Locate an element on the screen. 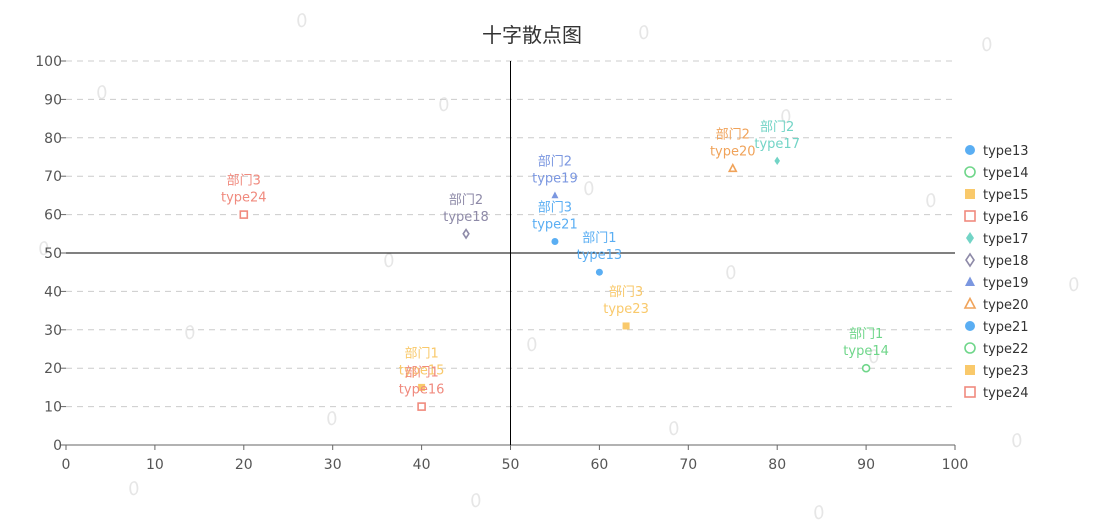 This screenshot has width=1103, height=528. x-tick-label: 10 is located at coordinates (155, 465).